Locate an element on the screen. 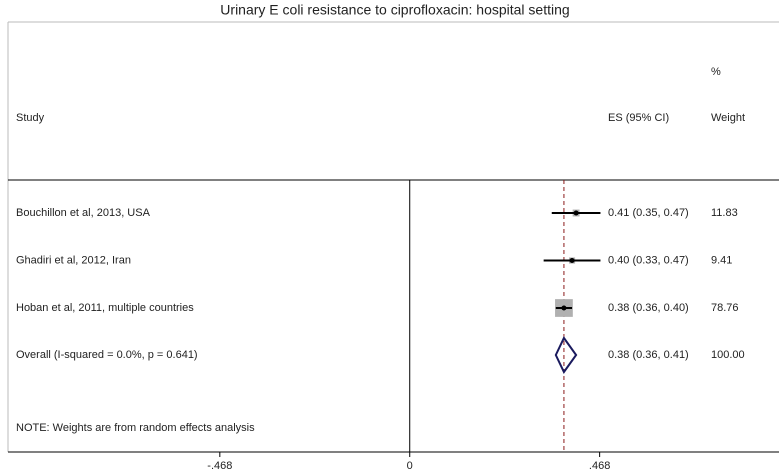 Image resolution: width=779 pixels, height=474 pixels. es-ci: 0.40 (0.33, 0.47) is located at coordinates (648, 260).